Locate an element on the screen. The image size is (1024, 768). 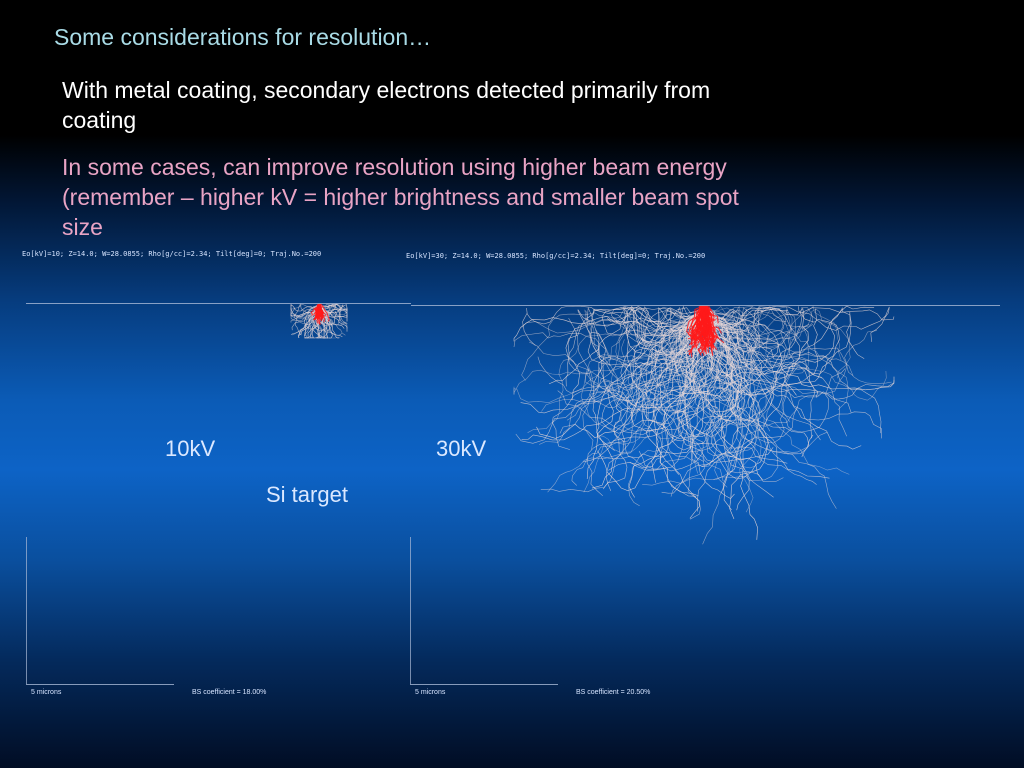
bs-coefficient-30kv: BS coefficient = 20.50% is located at coordinates (613, 692).